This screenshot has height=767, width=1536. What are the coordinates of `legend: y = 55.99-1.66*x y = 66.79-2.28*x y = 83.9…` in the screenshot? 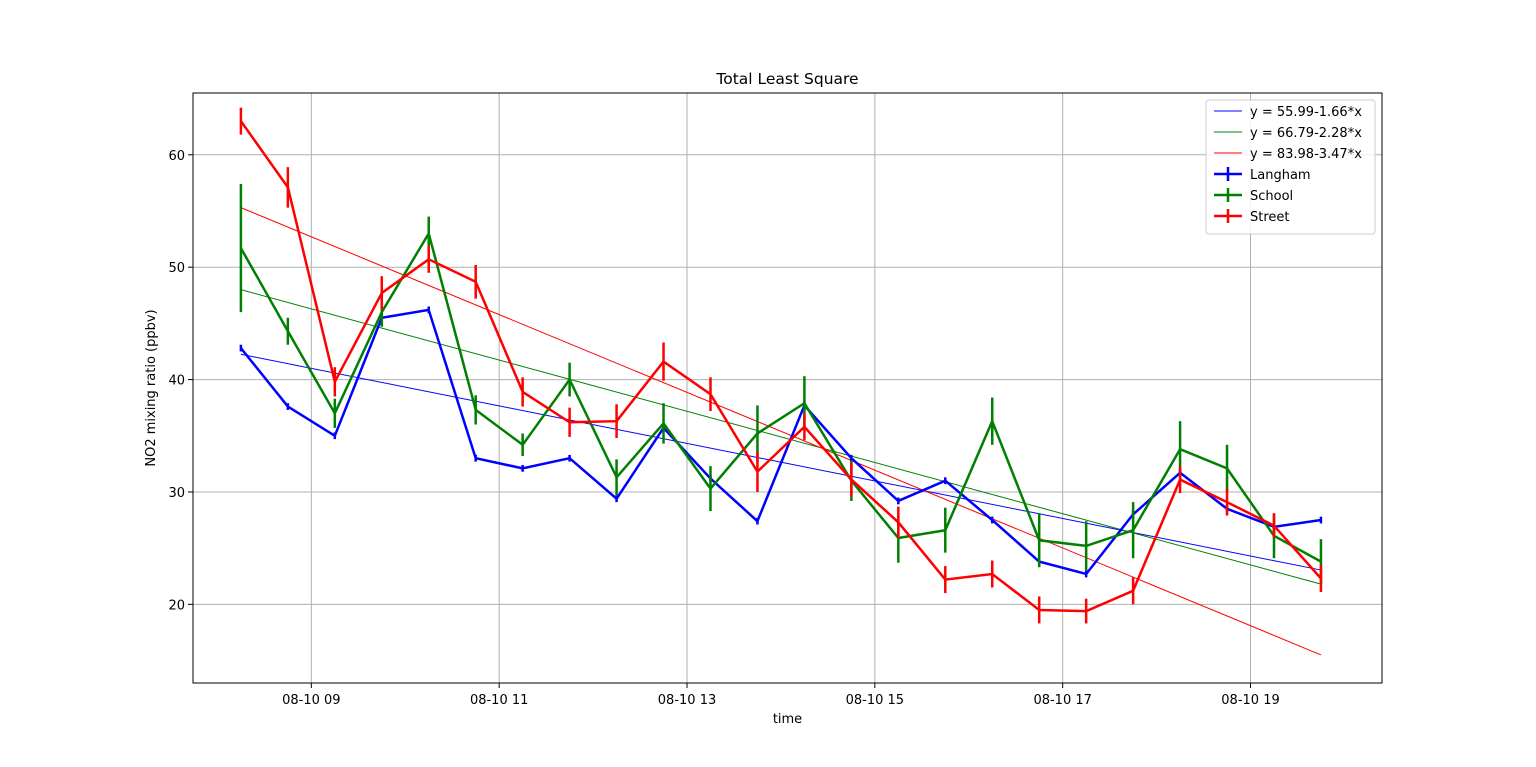 It's located at (1290, 167).